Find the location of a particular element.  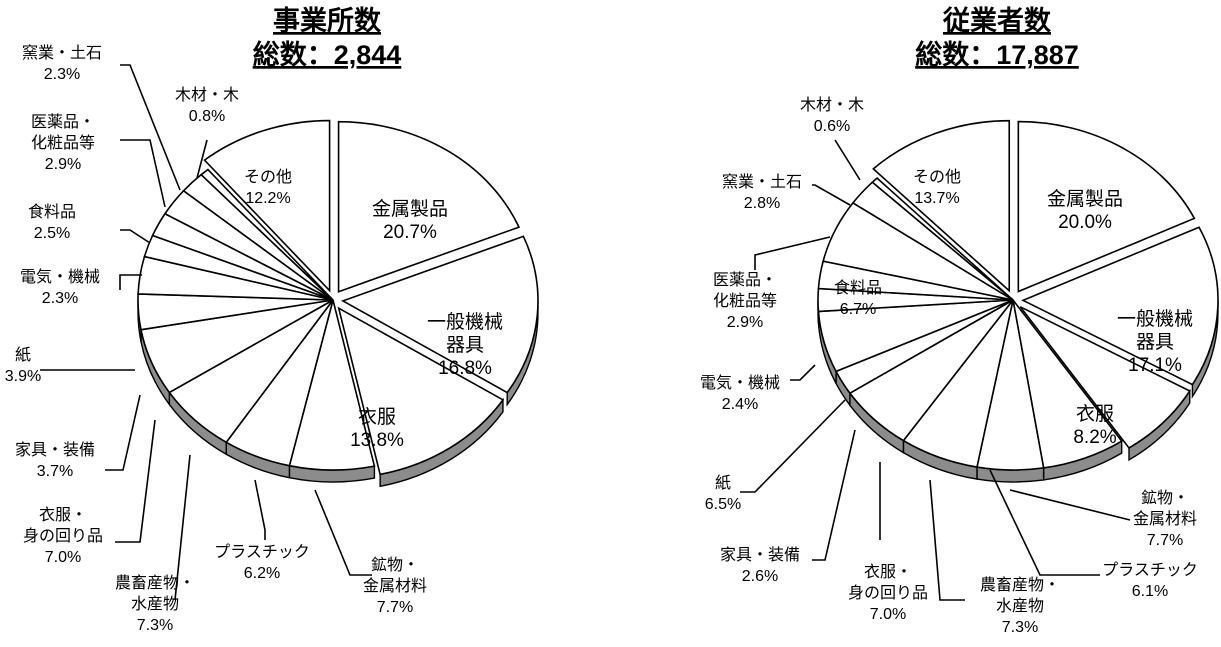

slice-label: 紙 6.5% is located at coordinates (775, 456).